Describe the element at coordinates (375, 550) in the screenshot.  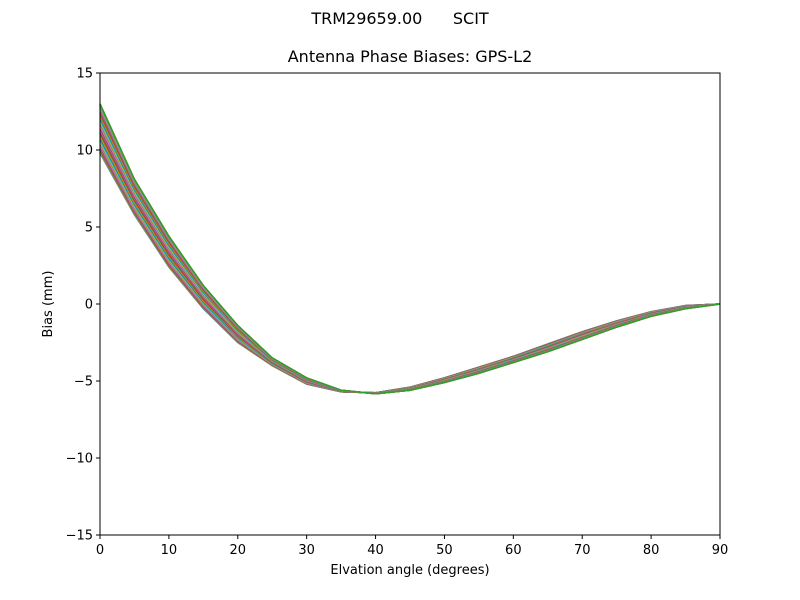
I see `x-tick-label: 40` at that location.